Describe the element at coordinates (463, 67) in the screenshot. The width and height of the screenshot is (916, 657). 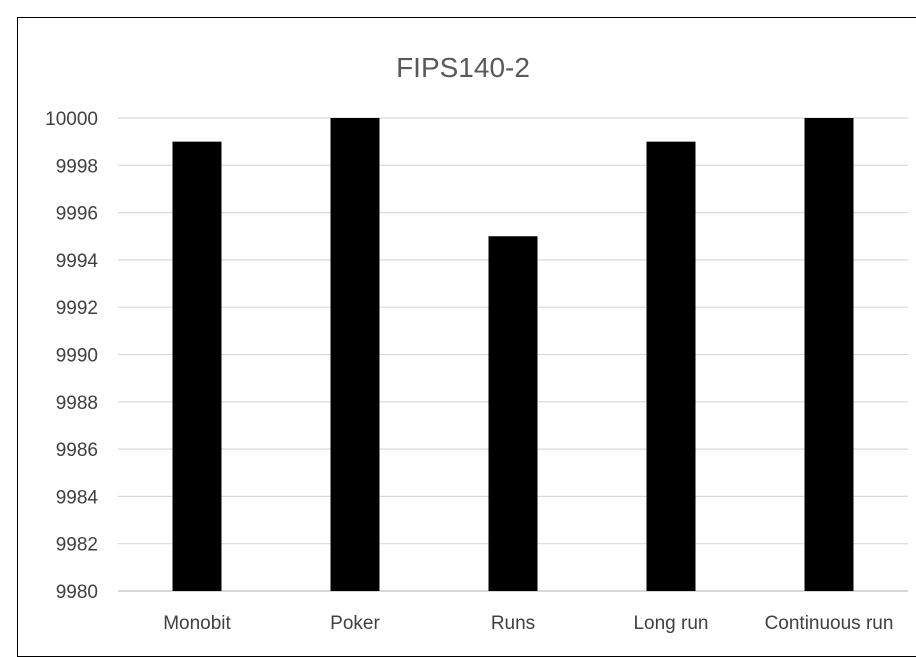
I see `chart-title: FIPS140-2` at that location.